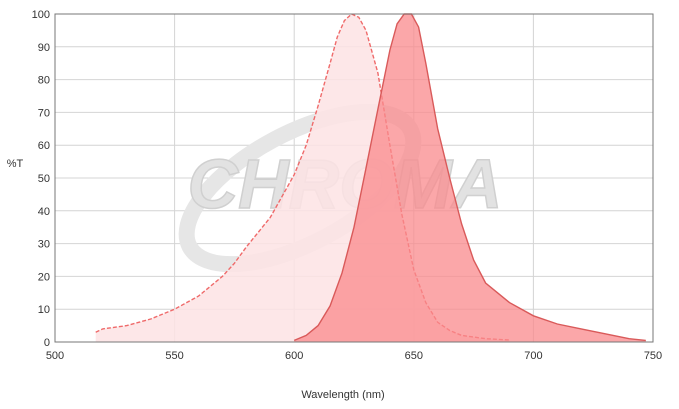 Image resolution: width=679 pixels, height=409 pixels. Describe the element at coordinates (342, 395) in the screenshot. I see `x-axis-title: Wavelength (nm)` at that location.